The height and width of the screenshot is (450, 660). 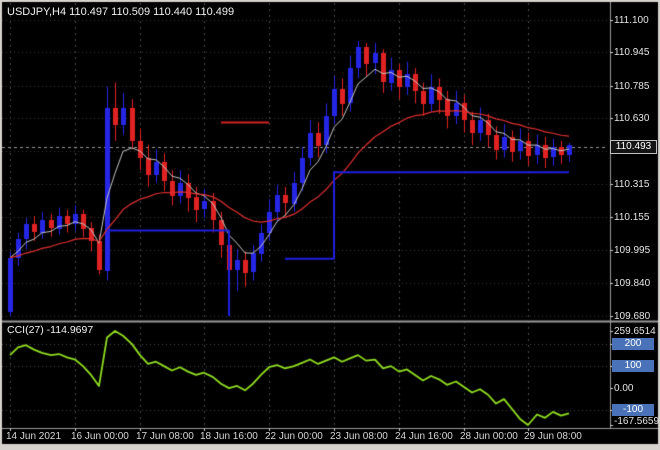 What do you see at coordinates (633, 147) in the screenshot?
I see `current-price-badge: 110.493` at bounding box center [633, 147].